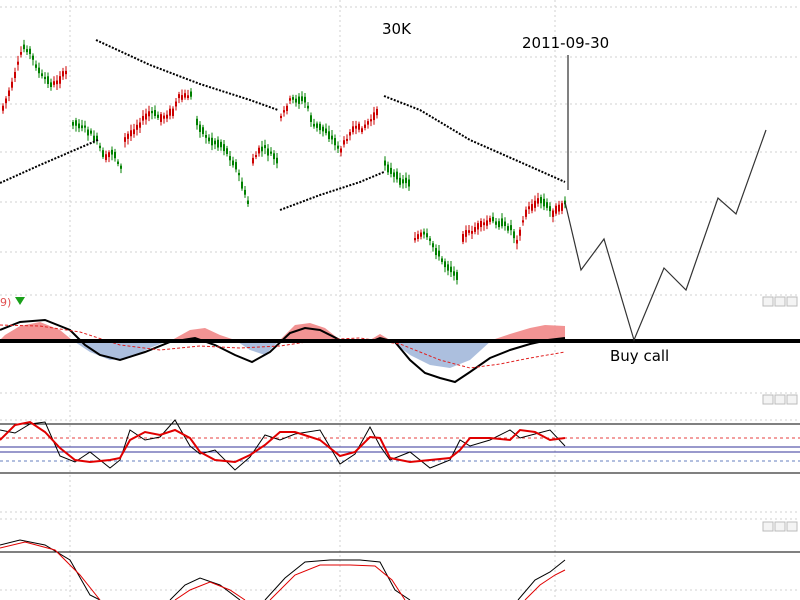 Image resolution: width=800 pixels, height=600 pixels. Describe the element at coordinates (780, 414) in the screenshot. I see `panel-controls` at that location.